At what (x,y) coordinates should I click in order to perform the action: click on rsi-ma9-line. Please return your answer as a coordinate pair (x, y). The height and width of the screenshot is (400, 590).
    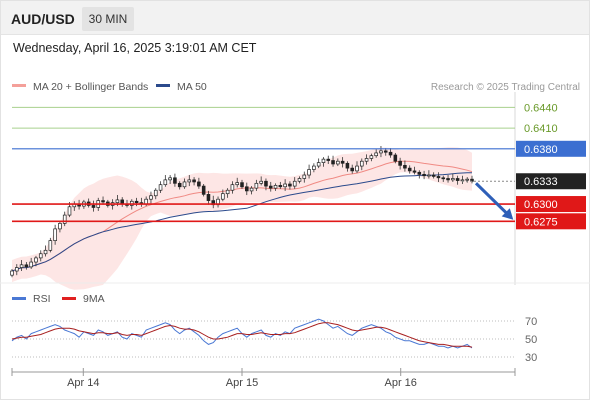
    Looking at the image, I should click on (242, 335).